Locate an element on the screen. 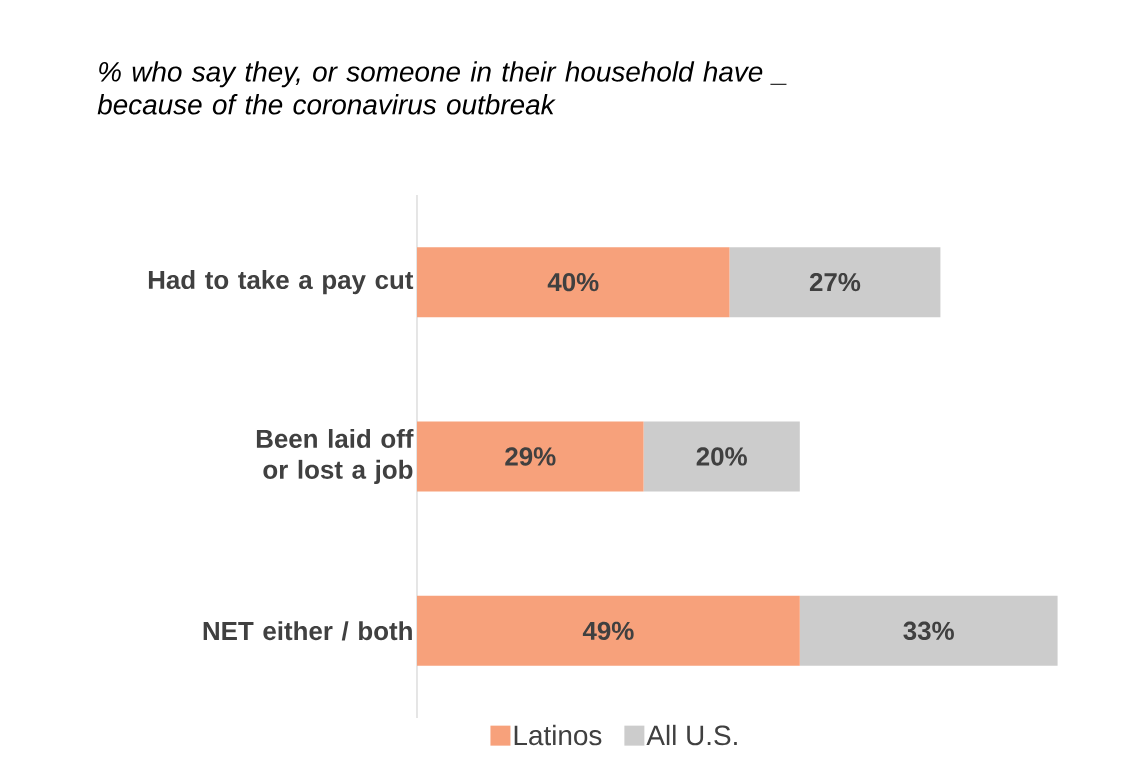 This screenshot has width=1127, height=763. data-label: 49% is located at coordinates (608, 630).